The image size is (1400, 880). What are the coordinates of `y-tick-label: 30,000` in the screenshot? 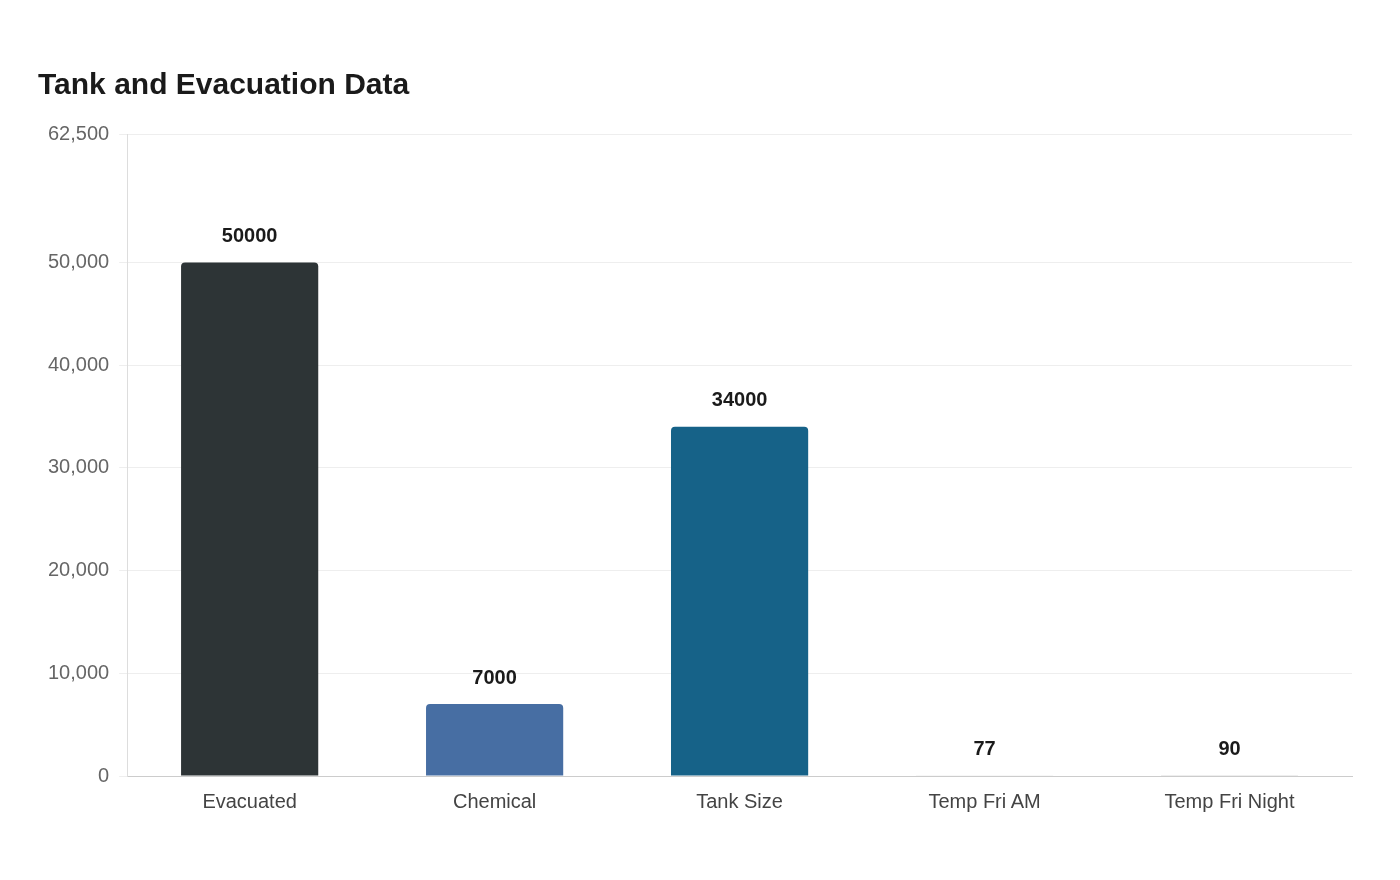 It's located at (79, 466).